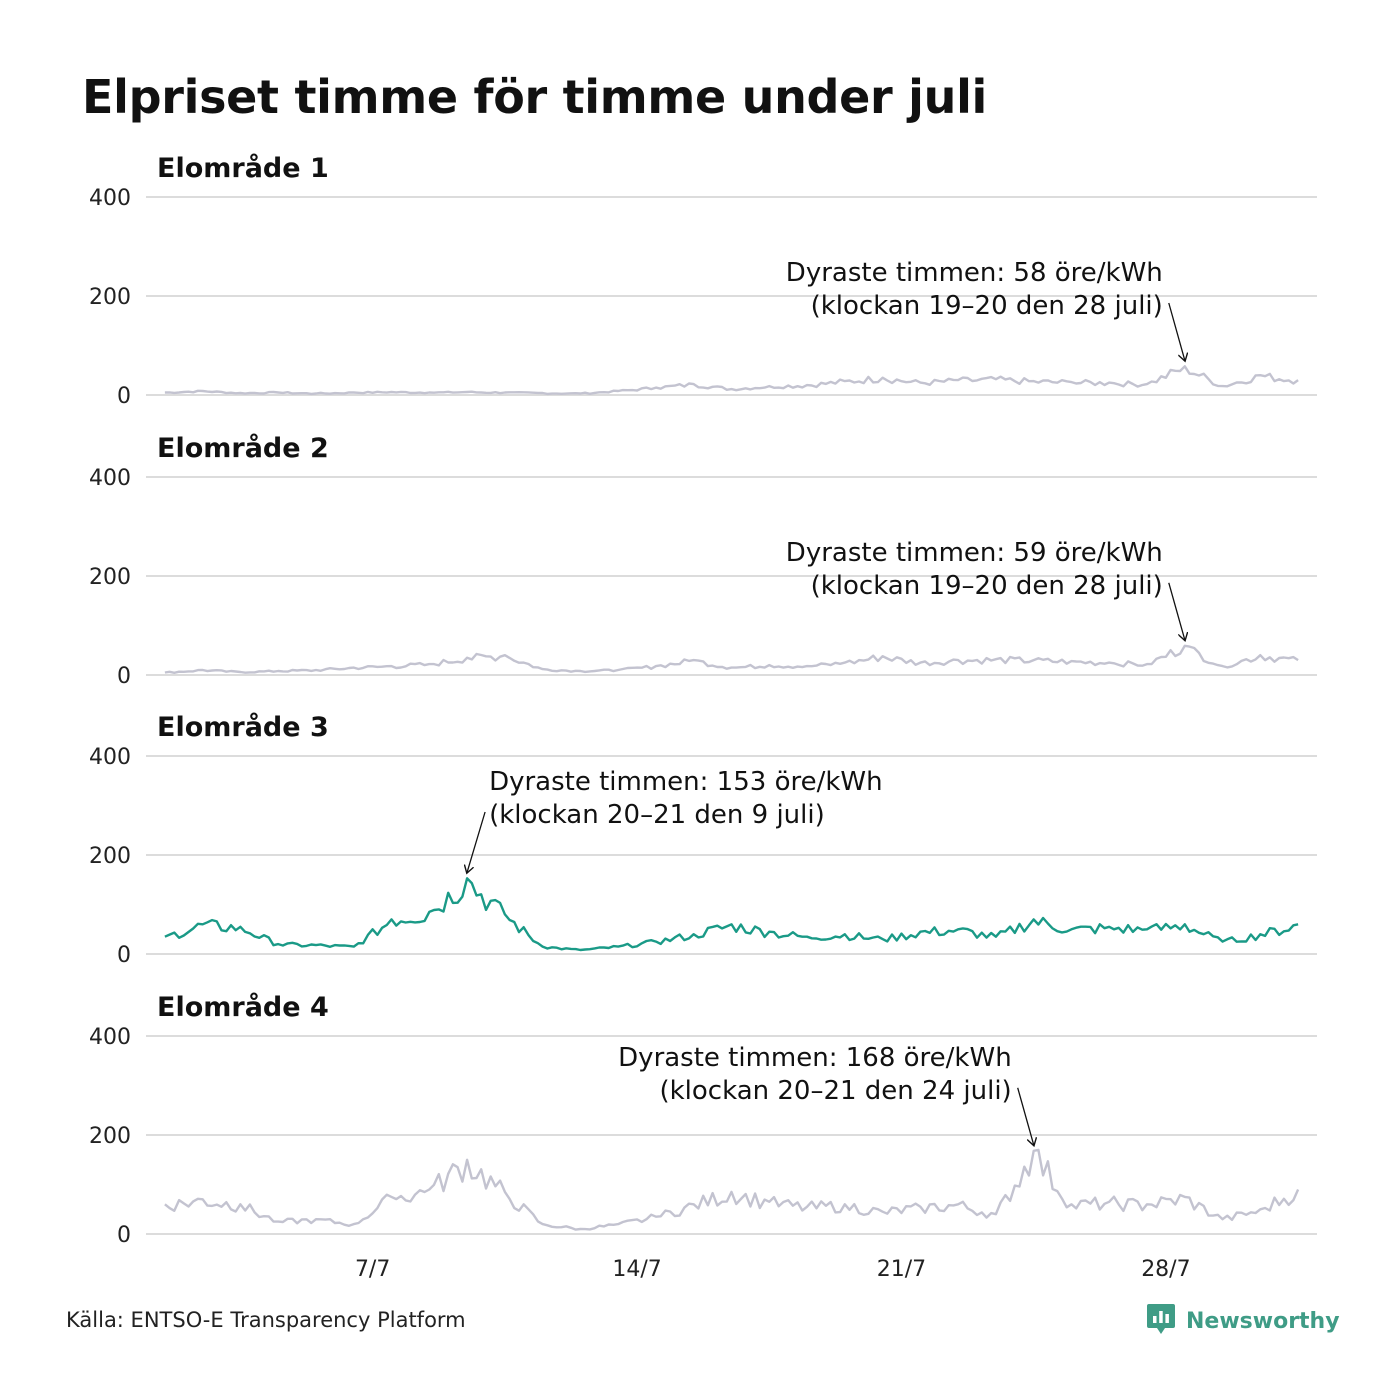  What do you see at coordinates (243, 168) in the screenshot?
I see `panel-title: Elområde 1` at bounding box center [243, 168].